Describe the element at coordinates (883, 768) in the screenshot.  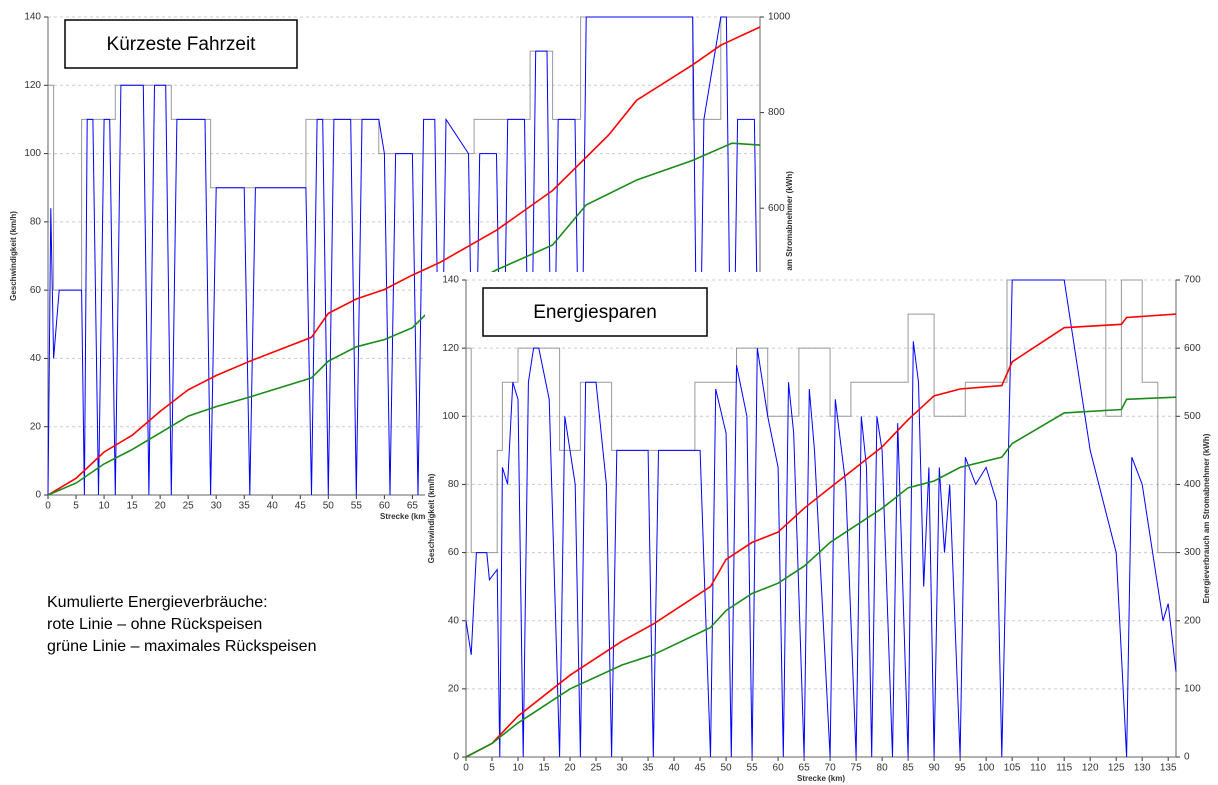
I see `x-tick-label: 80` at that location.